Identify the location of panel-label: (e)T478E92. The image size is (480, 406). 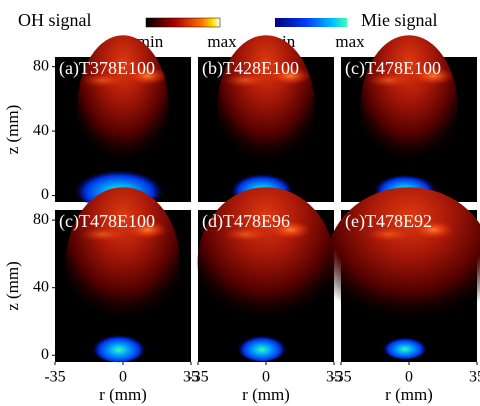
(388, 221).